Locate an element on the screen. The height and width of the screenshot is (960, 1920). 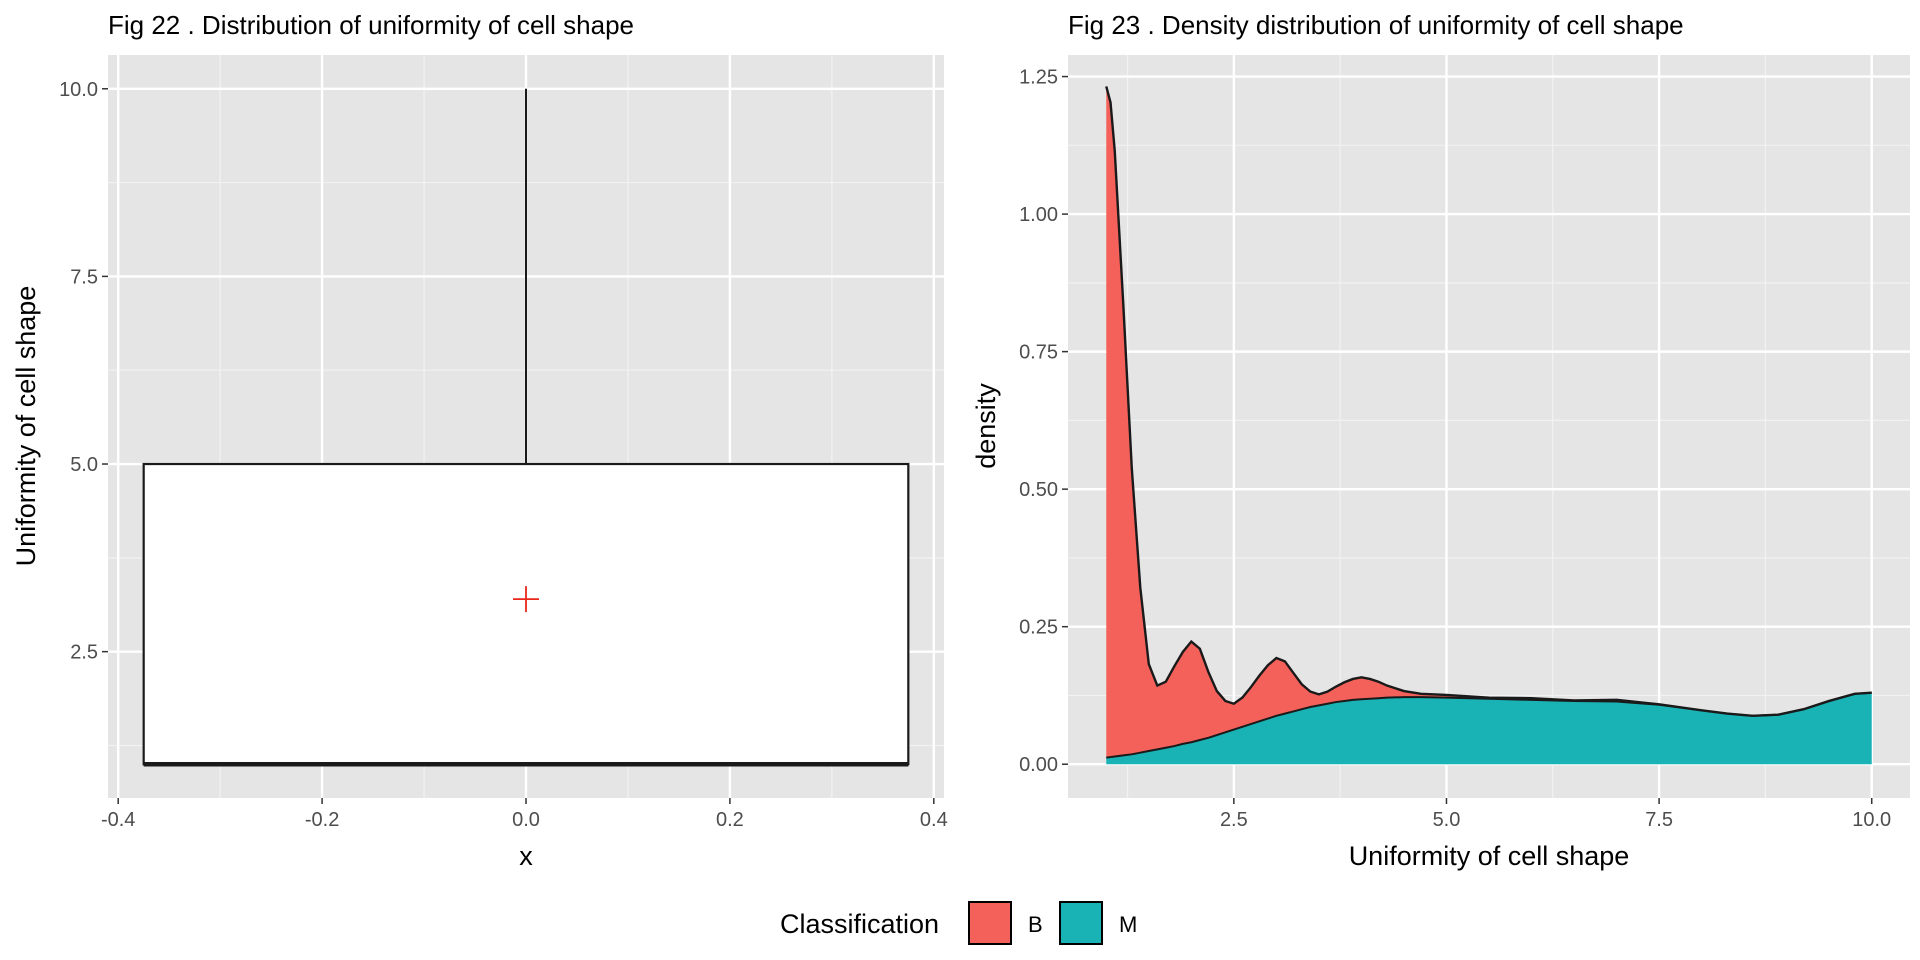
y-axis-title: density is located at coordinates (986, 426).